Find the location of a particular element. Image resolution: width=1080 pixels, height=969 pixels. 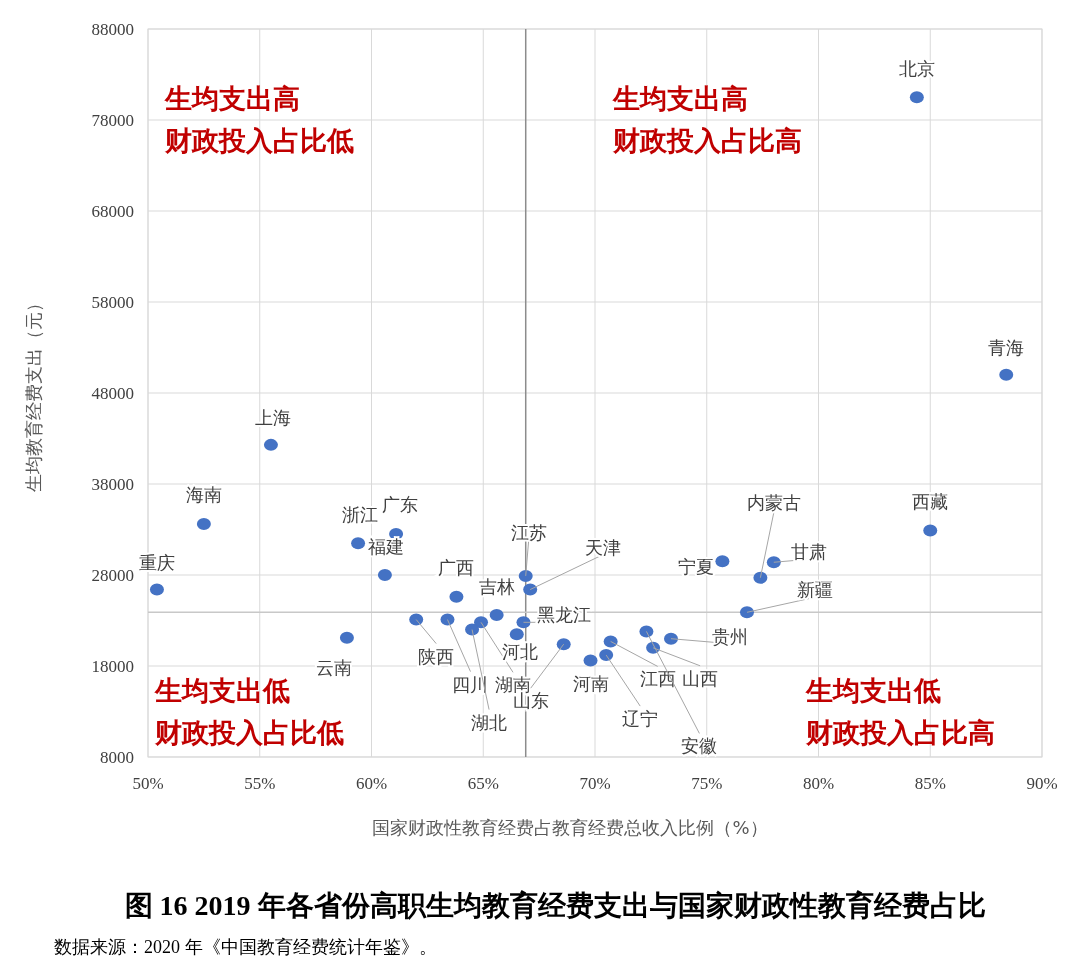

x-tick-label: 65% is located at coordinates (483, 783).